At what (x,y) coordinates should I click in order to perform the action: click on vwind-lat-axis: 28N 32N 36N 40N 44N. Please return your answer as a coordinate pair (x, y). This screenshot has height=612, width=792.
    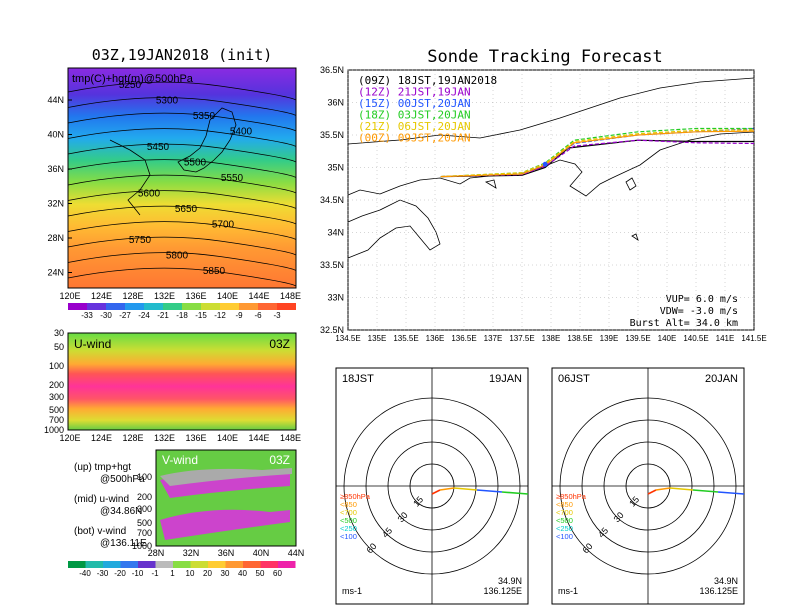
    Looking at the image, I should click on (226, 553).